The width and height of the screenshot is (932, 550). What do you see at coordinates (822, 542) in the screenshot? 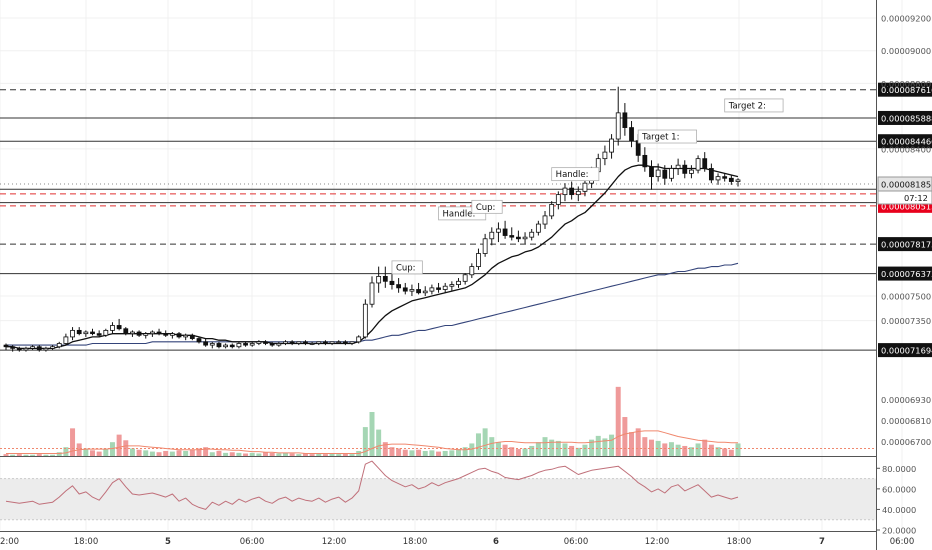
I see `time-axis-tick: 7` at bounding box center [822, 542].